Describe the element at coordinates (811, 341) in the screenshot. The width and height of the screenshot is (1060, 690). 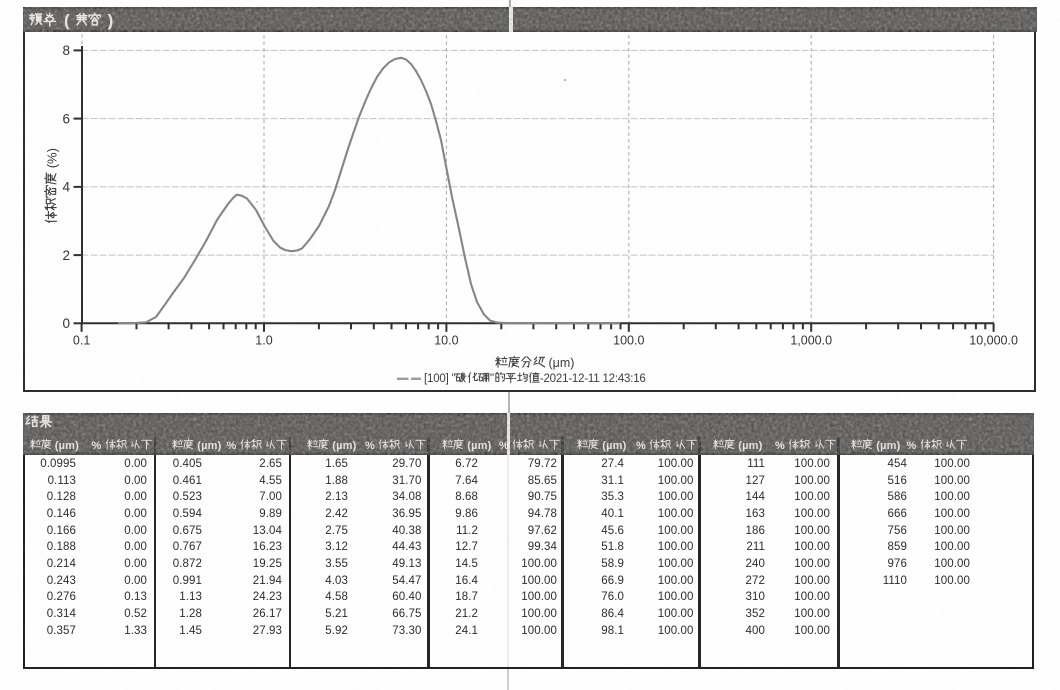
I see `svg-text: 1,000.0` at that location.